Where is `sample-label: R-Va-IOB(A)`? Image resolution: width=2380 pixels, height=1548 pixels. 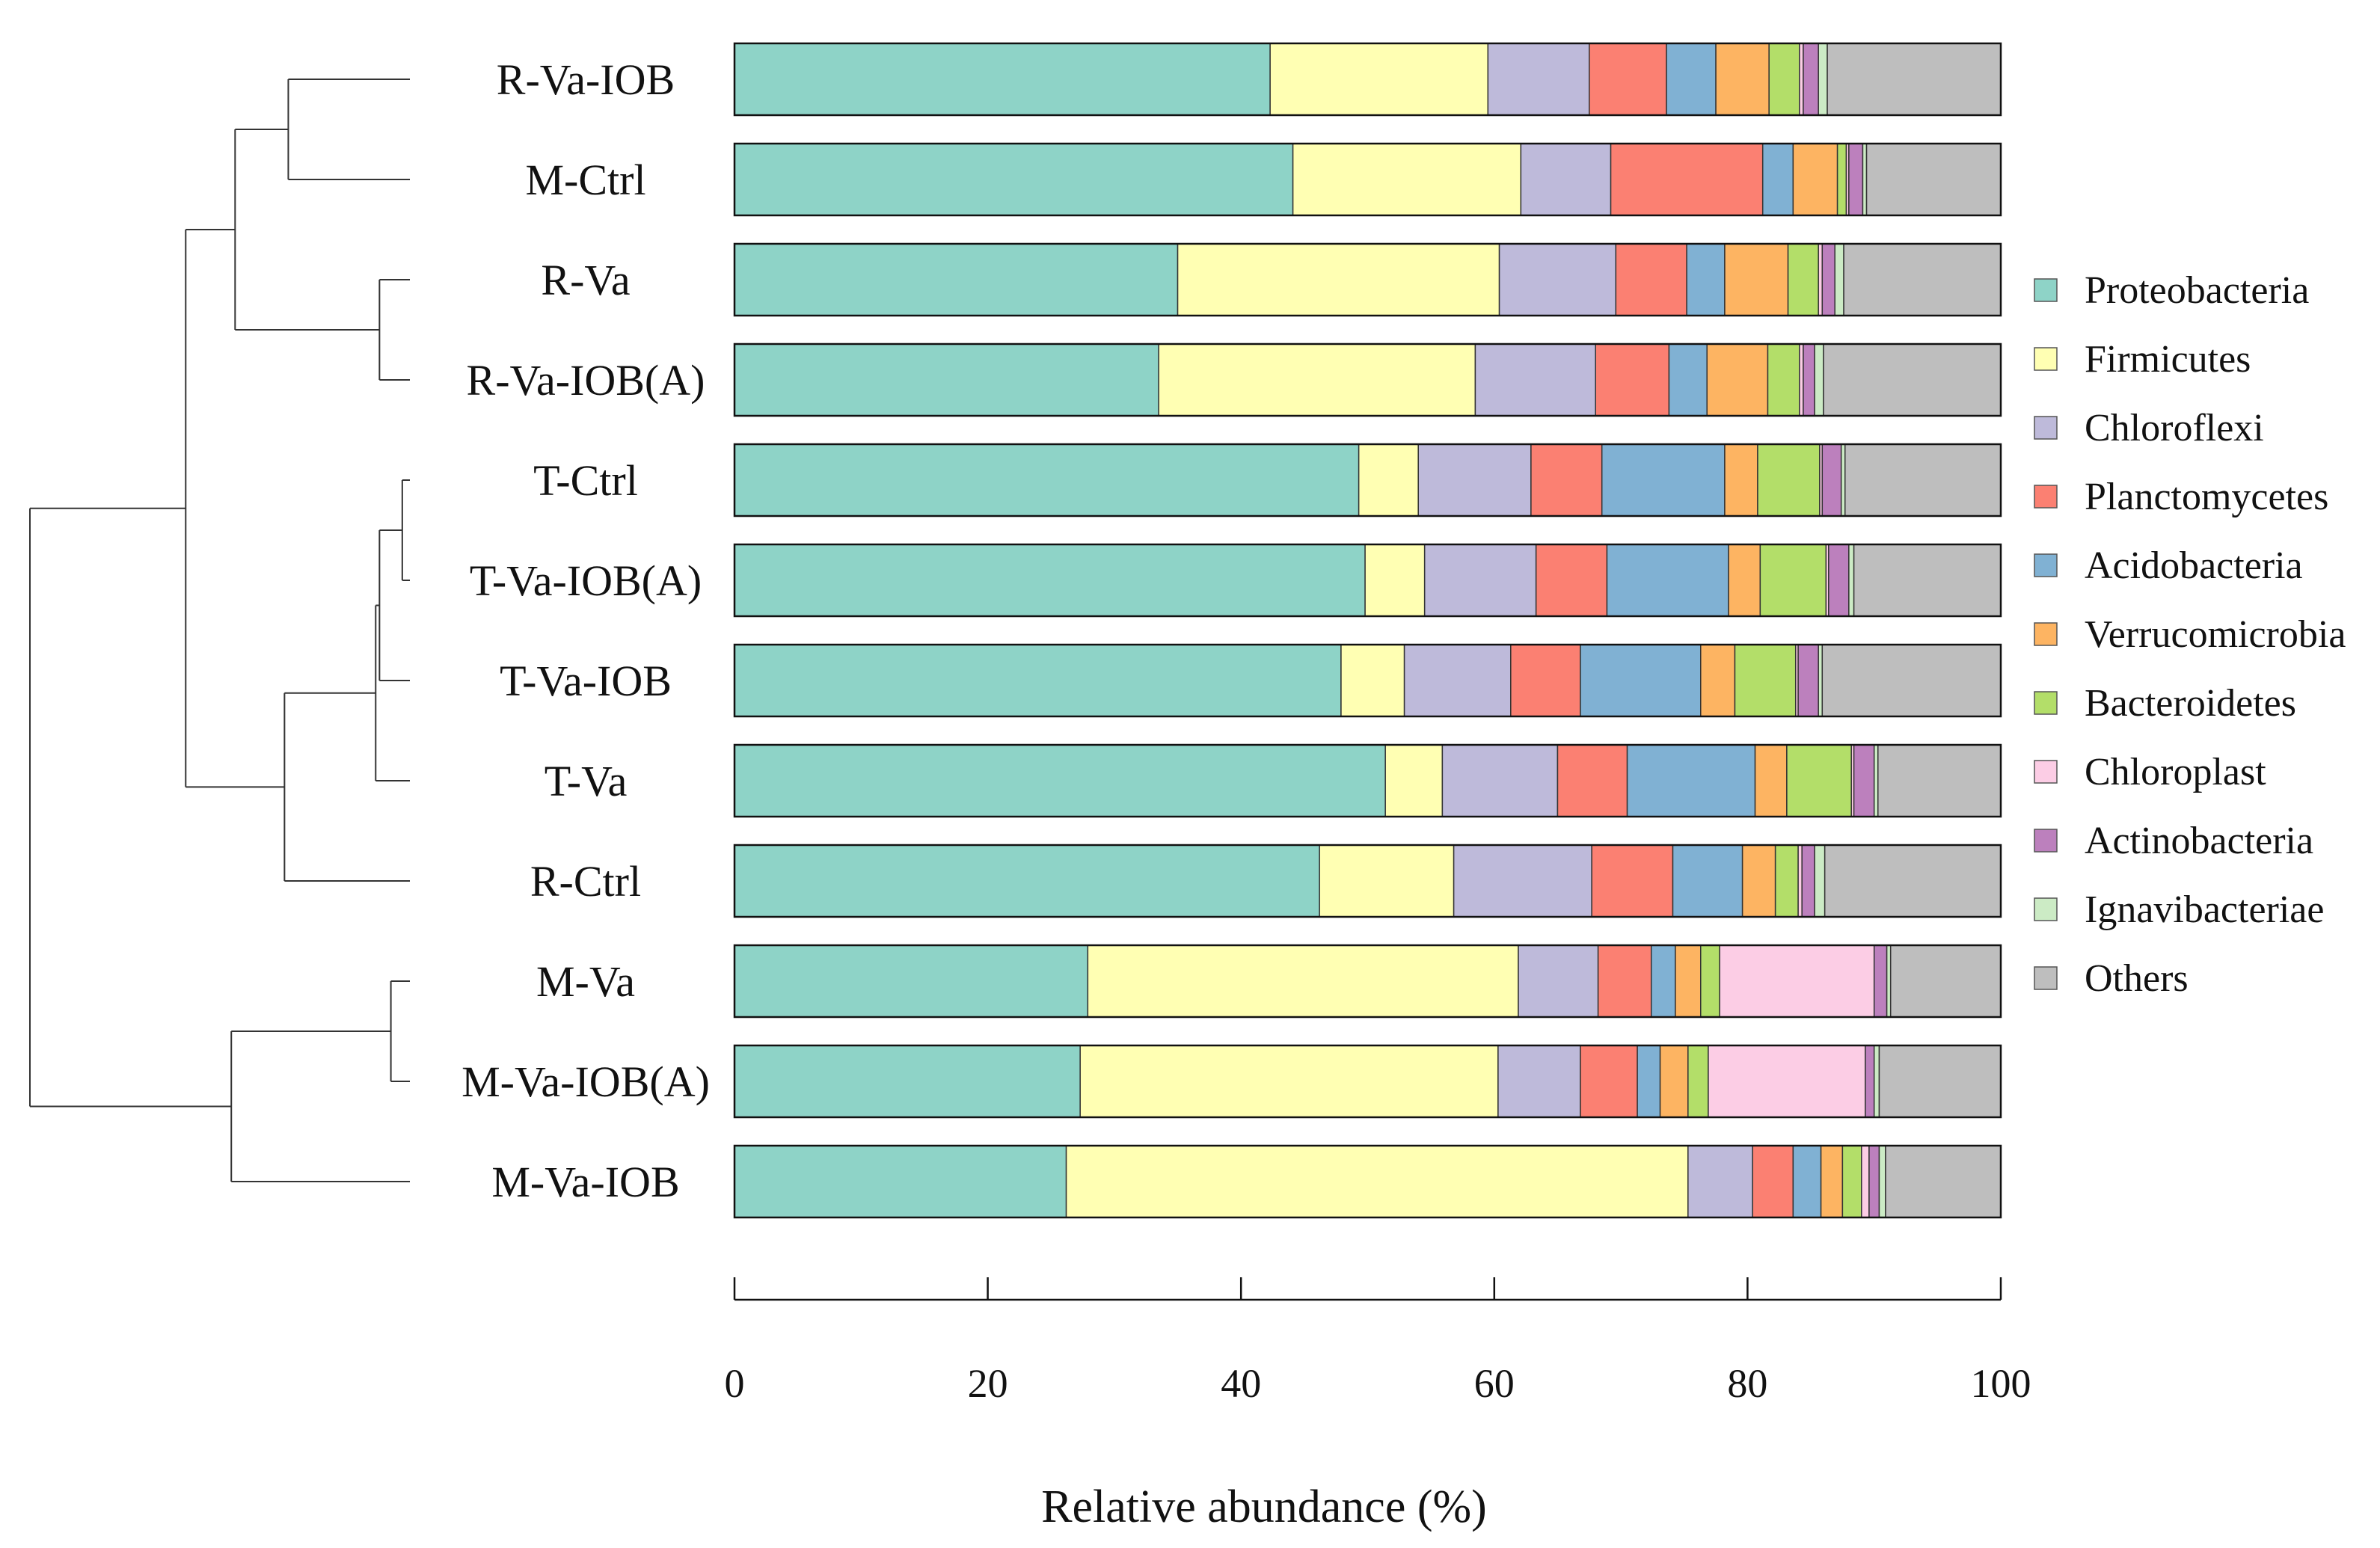
sample-label: R-Va-IOB(A) is located at coordinates (586, 380).